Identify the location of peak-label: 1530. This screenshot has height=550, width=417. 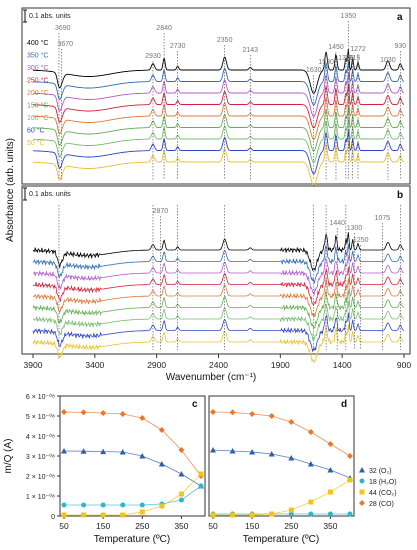
(326, 62).